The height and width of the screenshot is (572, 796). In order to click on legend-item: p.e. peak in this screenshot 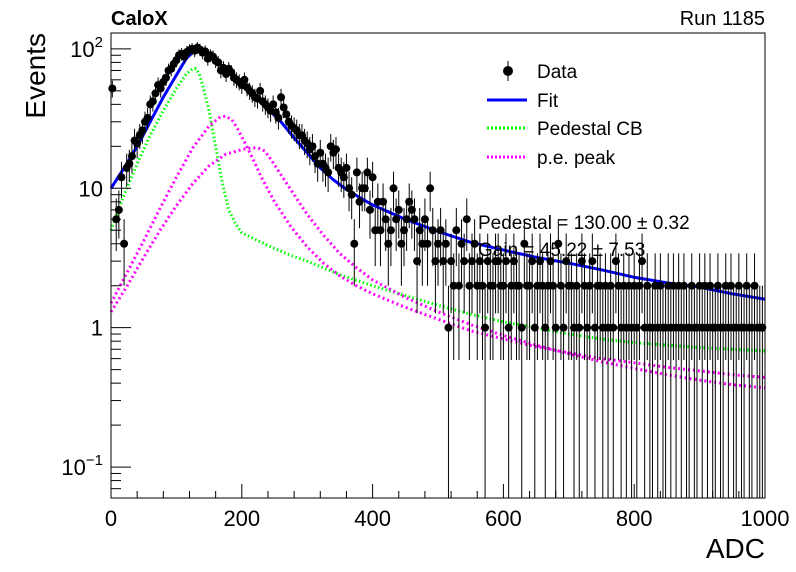, I will do `click(551, 158)`.